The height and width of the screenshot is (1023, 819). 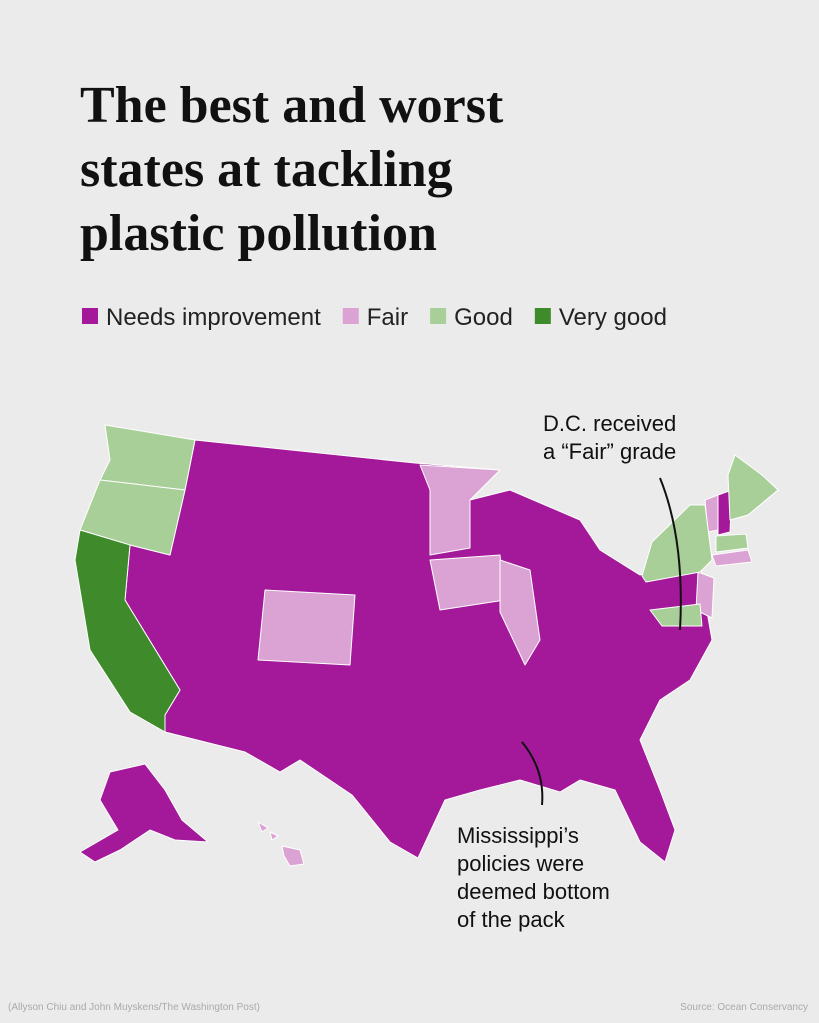 I want to click on legend-label: Fair, so click(x=387, y=317).